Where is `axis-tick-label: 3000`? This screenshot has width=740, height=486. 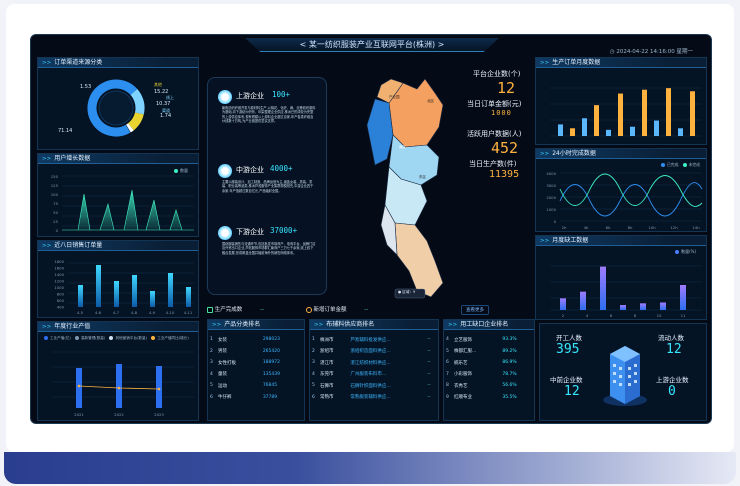
axis-tick-label: 3000 is located at coordinates (551, 185).